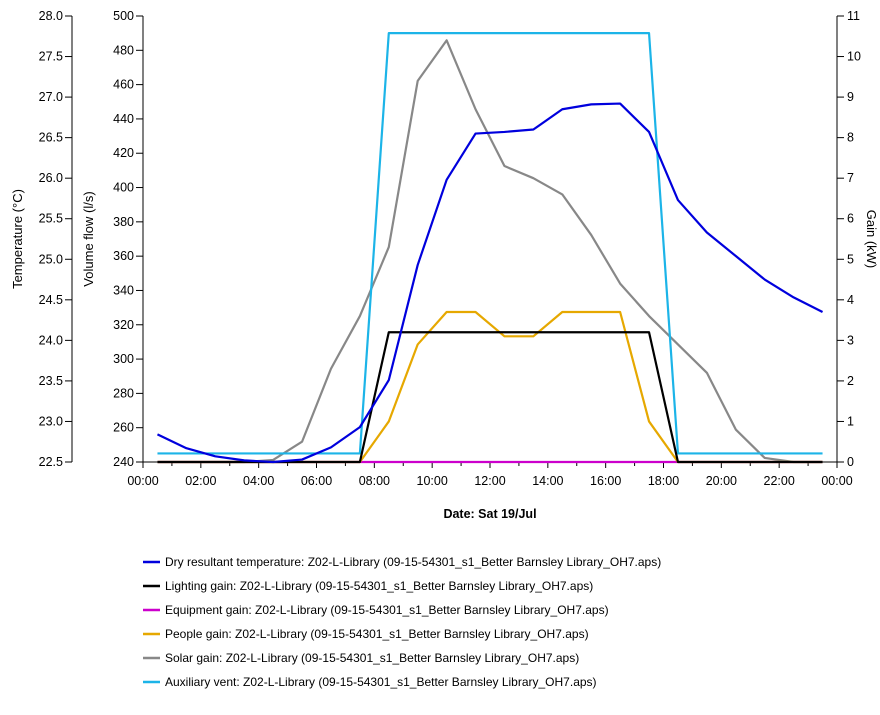 Image resolution: width=880 pixels, height=715 pixels. Describe the element at coordinates (854, 57) in the screenshot. I see `gain-tick-label: 10` at that location.